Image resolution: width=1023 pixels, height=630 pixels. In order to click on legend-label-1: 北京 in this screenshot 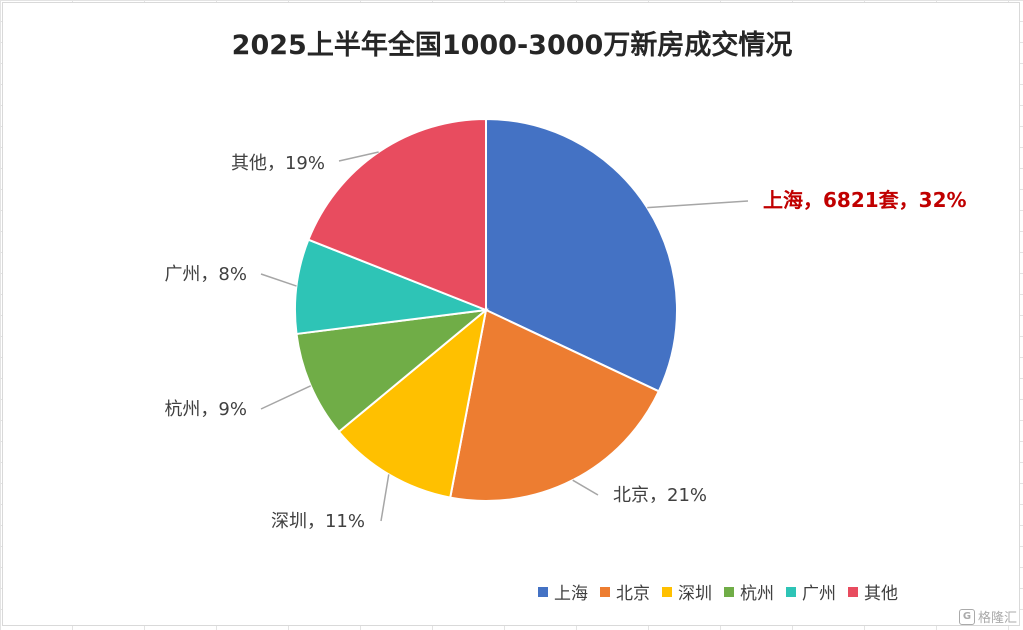, I will do `click(633, 594)`.